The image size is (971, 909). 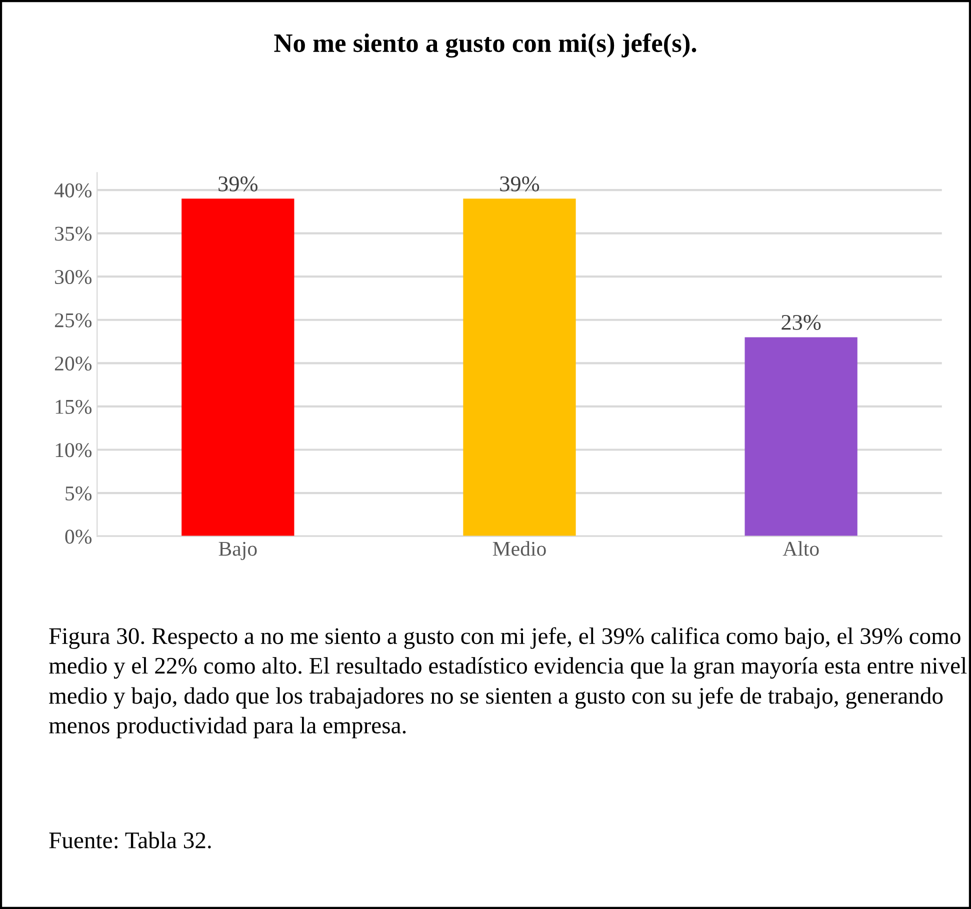 I want to click on text: Figura 30. Respecto a no me siento a gusto con mi jefe, el 39% califica como bajo, el 39% como medio y el 22% como alto. El resultado estadístico evidencia que la gran mayoría esta entre nivel medio y bajo, dado que los trabajadores no se sienten a gusto con su jefe de trabajo, generando menos productividad para la empresa., so click(x=508, y=682).